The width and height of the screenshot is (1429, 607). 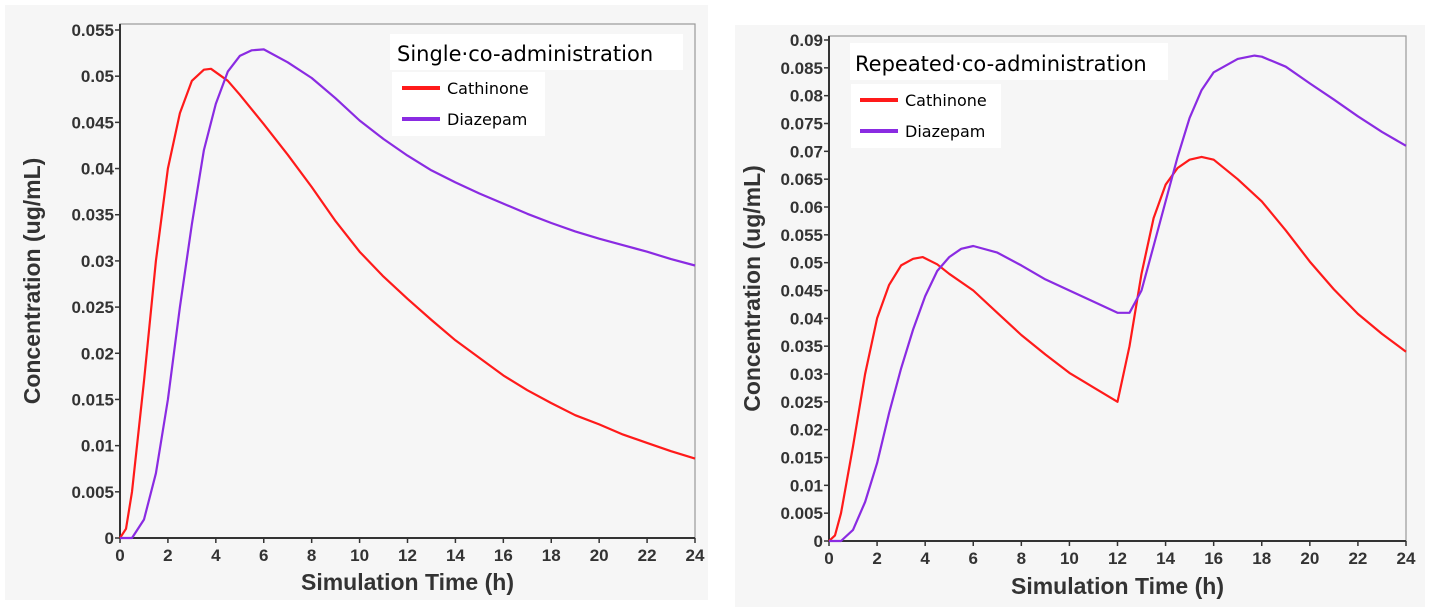 What do you see at coordinates (806, 207) in the screenshot?
I see `y-tick-label: 0.06` at bounding box center [806, 207].